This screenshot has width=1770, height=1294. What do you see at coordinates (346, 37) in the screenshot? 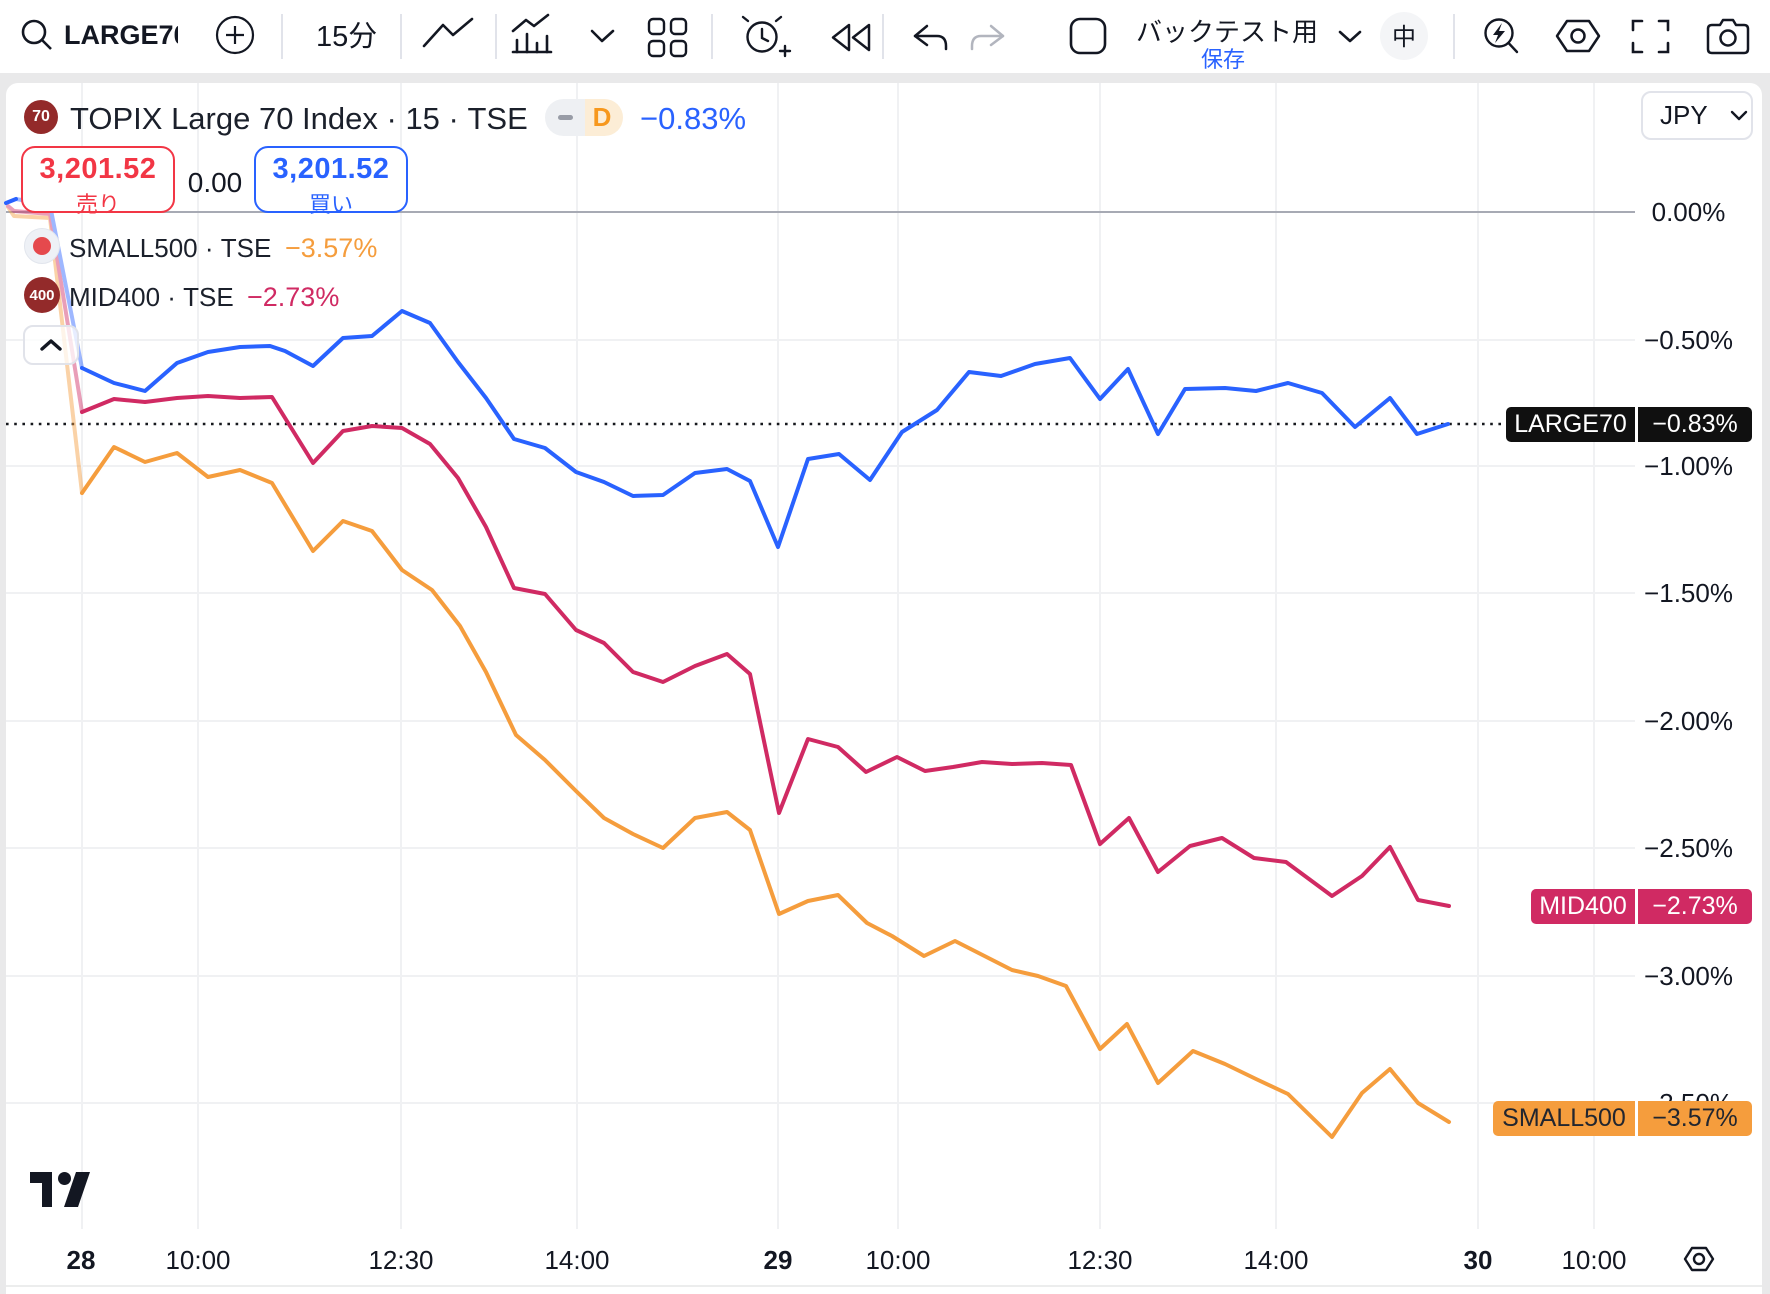
I see `svg-text: 15分` at bounding box center [346, 37].